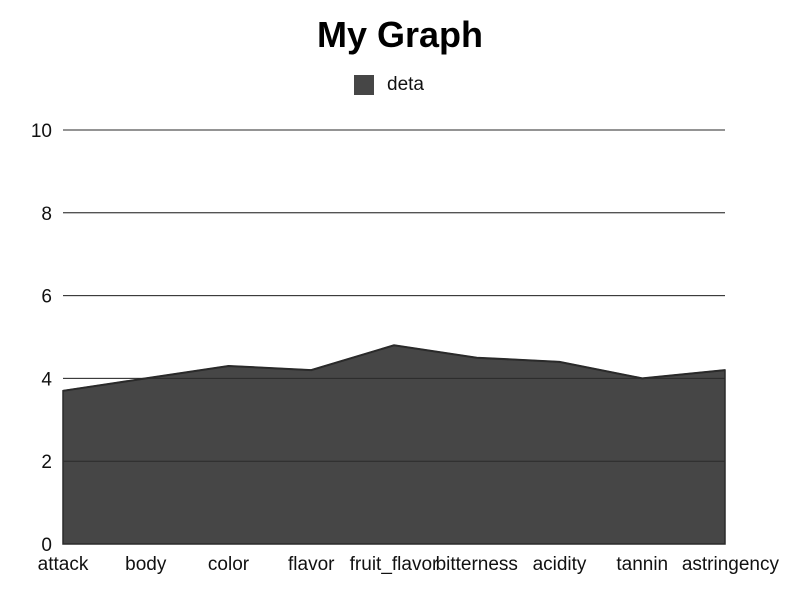 Image resolution: width=800 pixels, height=600 pixels. Describe the element at coordinates (394, 564) in the screenshot. I see `x-tick-label: fruit_flavor` at that location.